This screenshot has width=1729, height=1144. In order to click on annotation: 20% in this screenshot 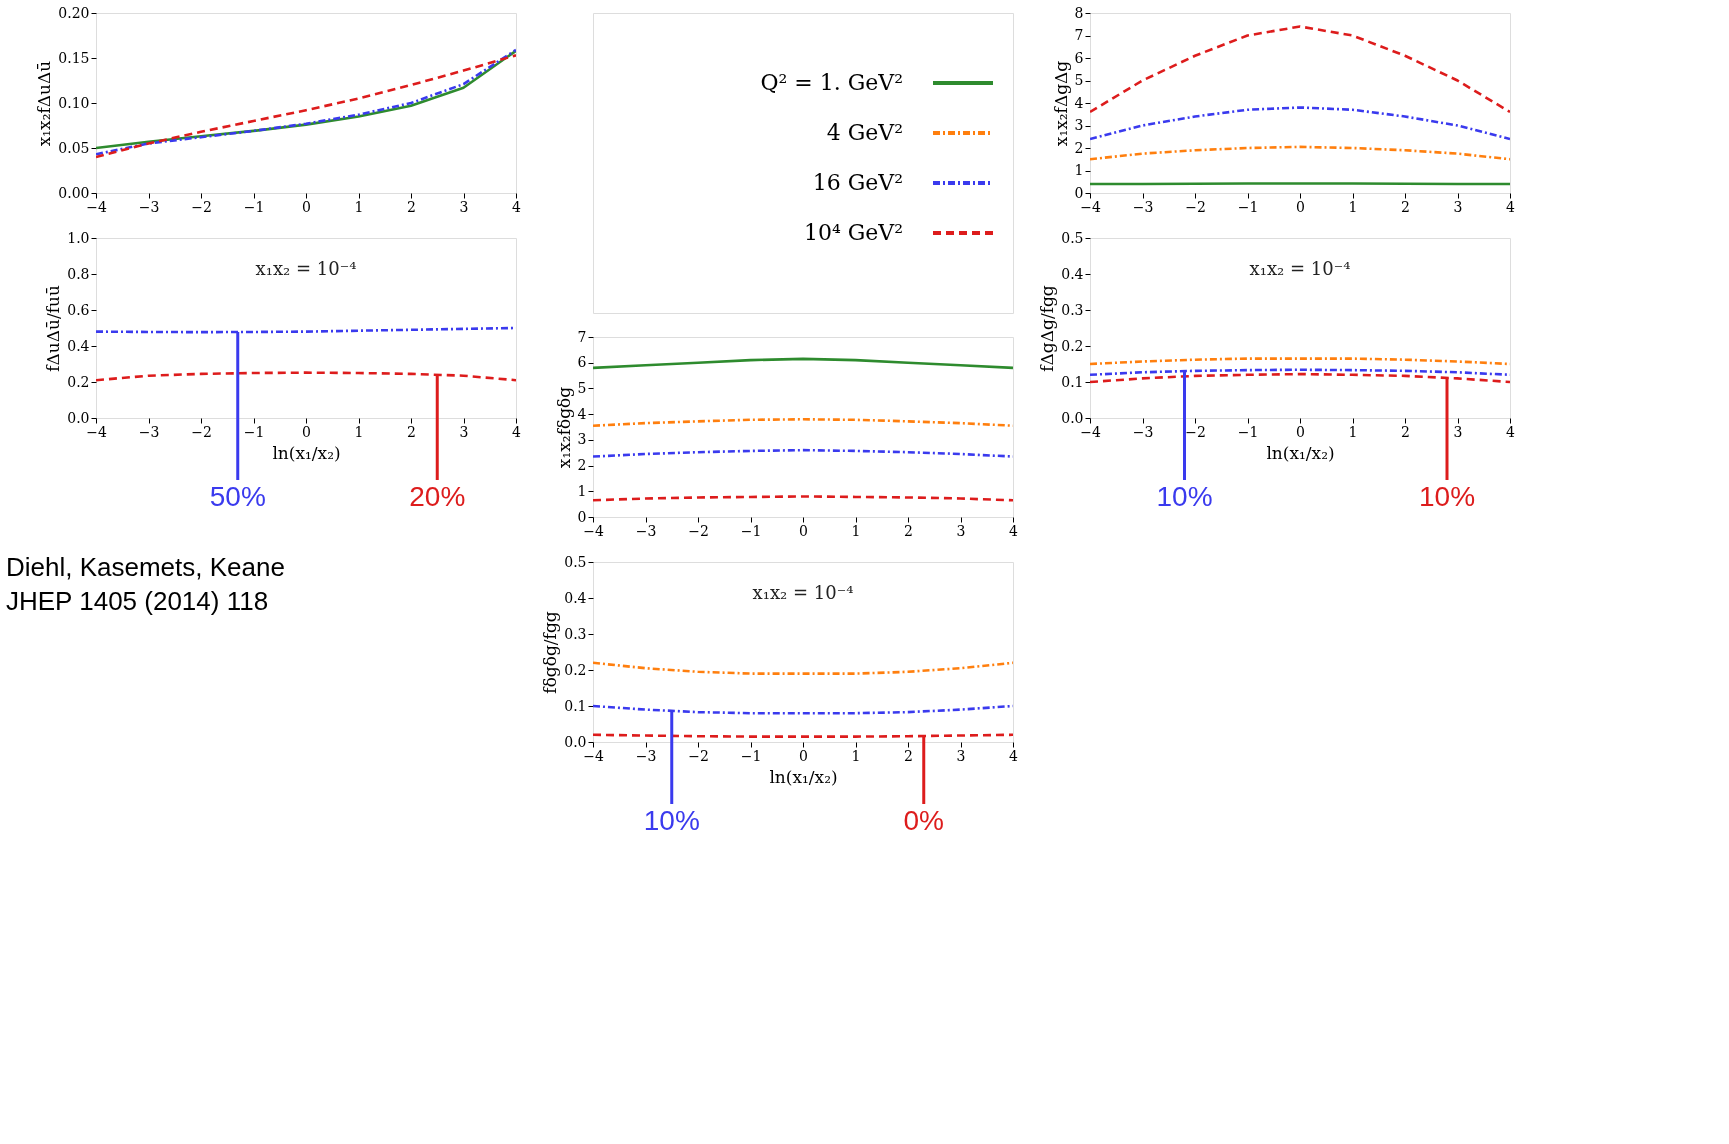, I will do `click(437, 496)`.